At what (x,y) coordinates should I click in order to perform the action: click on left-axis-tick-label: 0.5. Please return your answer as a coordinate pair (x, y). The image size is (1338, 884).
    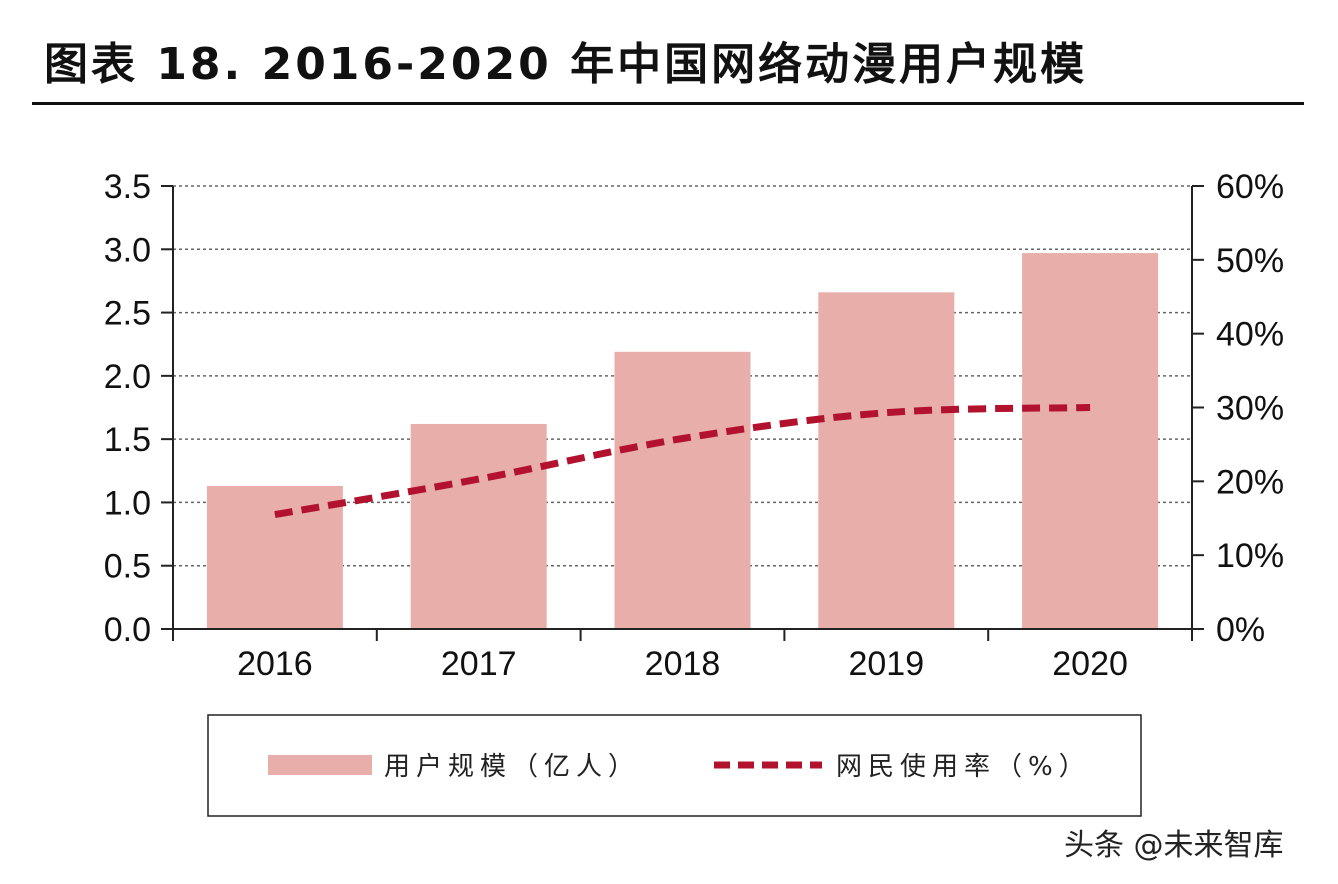
    Looking at the image, I should click on (127, 567).